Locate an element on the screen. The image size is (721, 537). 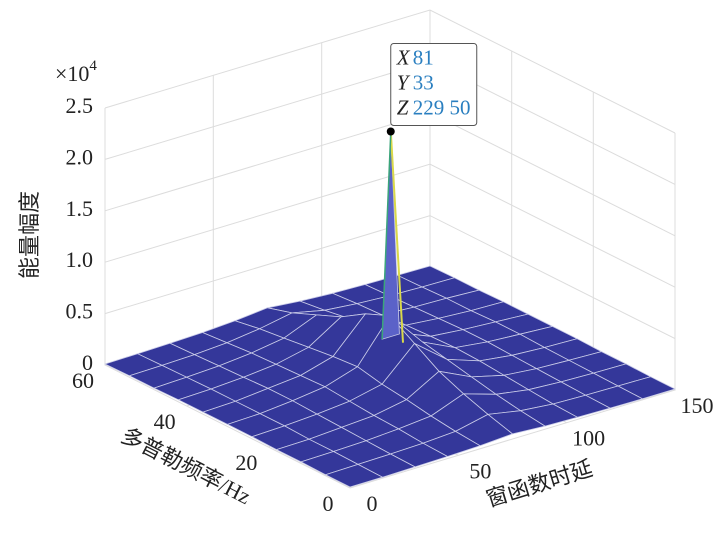
y-tick-label: 40 is located at coordinates (165, 421).